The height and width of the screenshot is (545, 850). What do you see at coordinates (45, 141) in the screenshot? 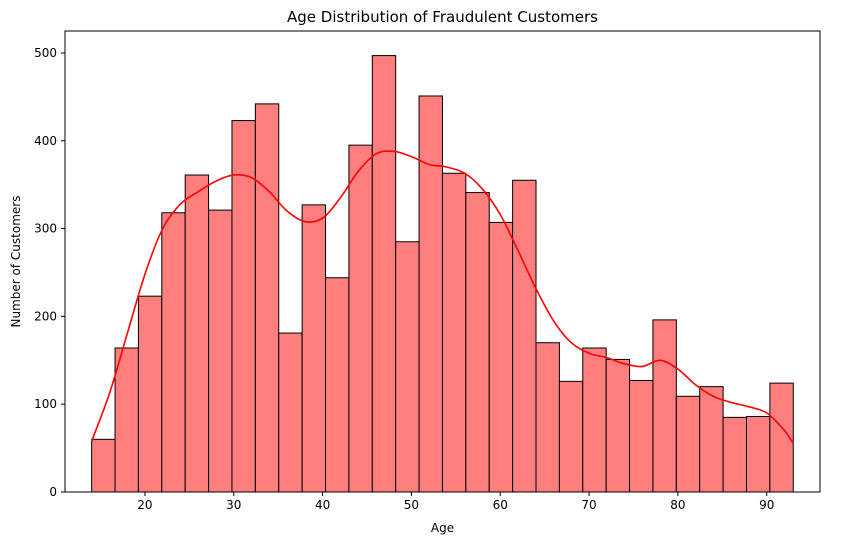
I see `y-tick-label: 400` at bounding box center [45, 141].